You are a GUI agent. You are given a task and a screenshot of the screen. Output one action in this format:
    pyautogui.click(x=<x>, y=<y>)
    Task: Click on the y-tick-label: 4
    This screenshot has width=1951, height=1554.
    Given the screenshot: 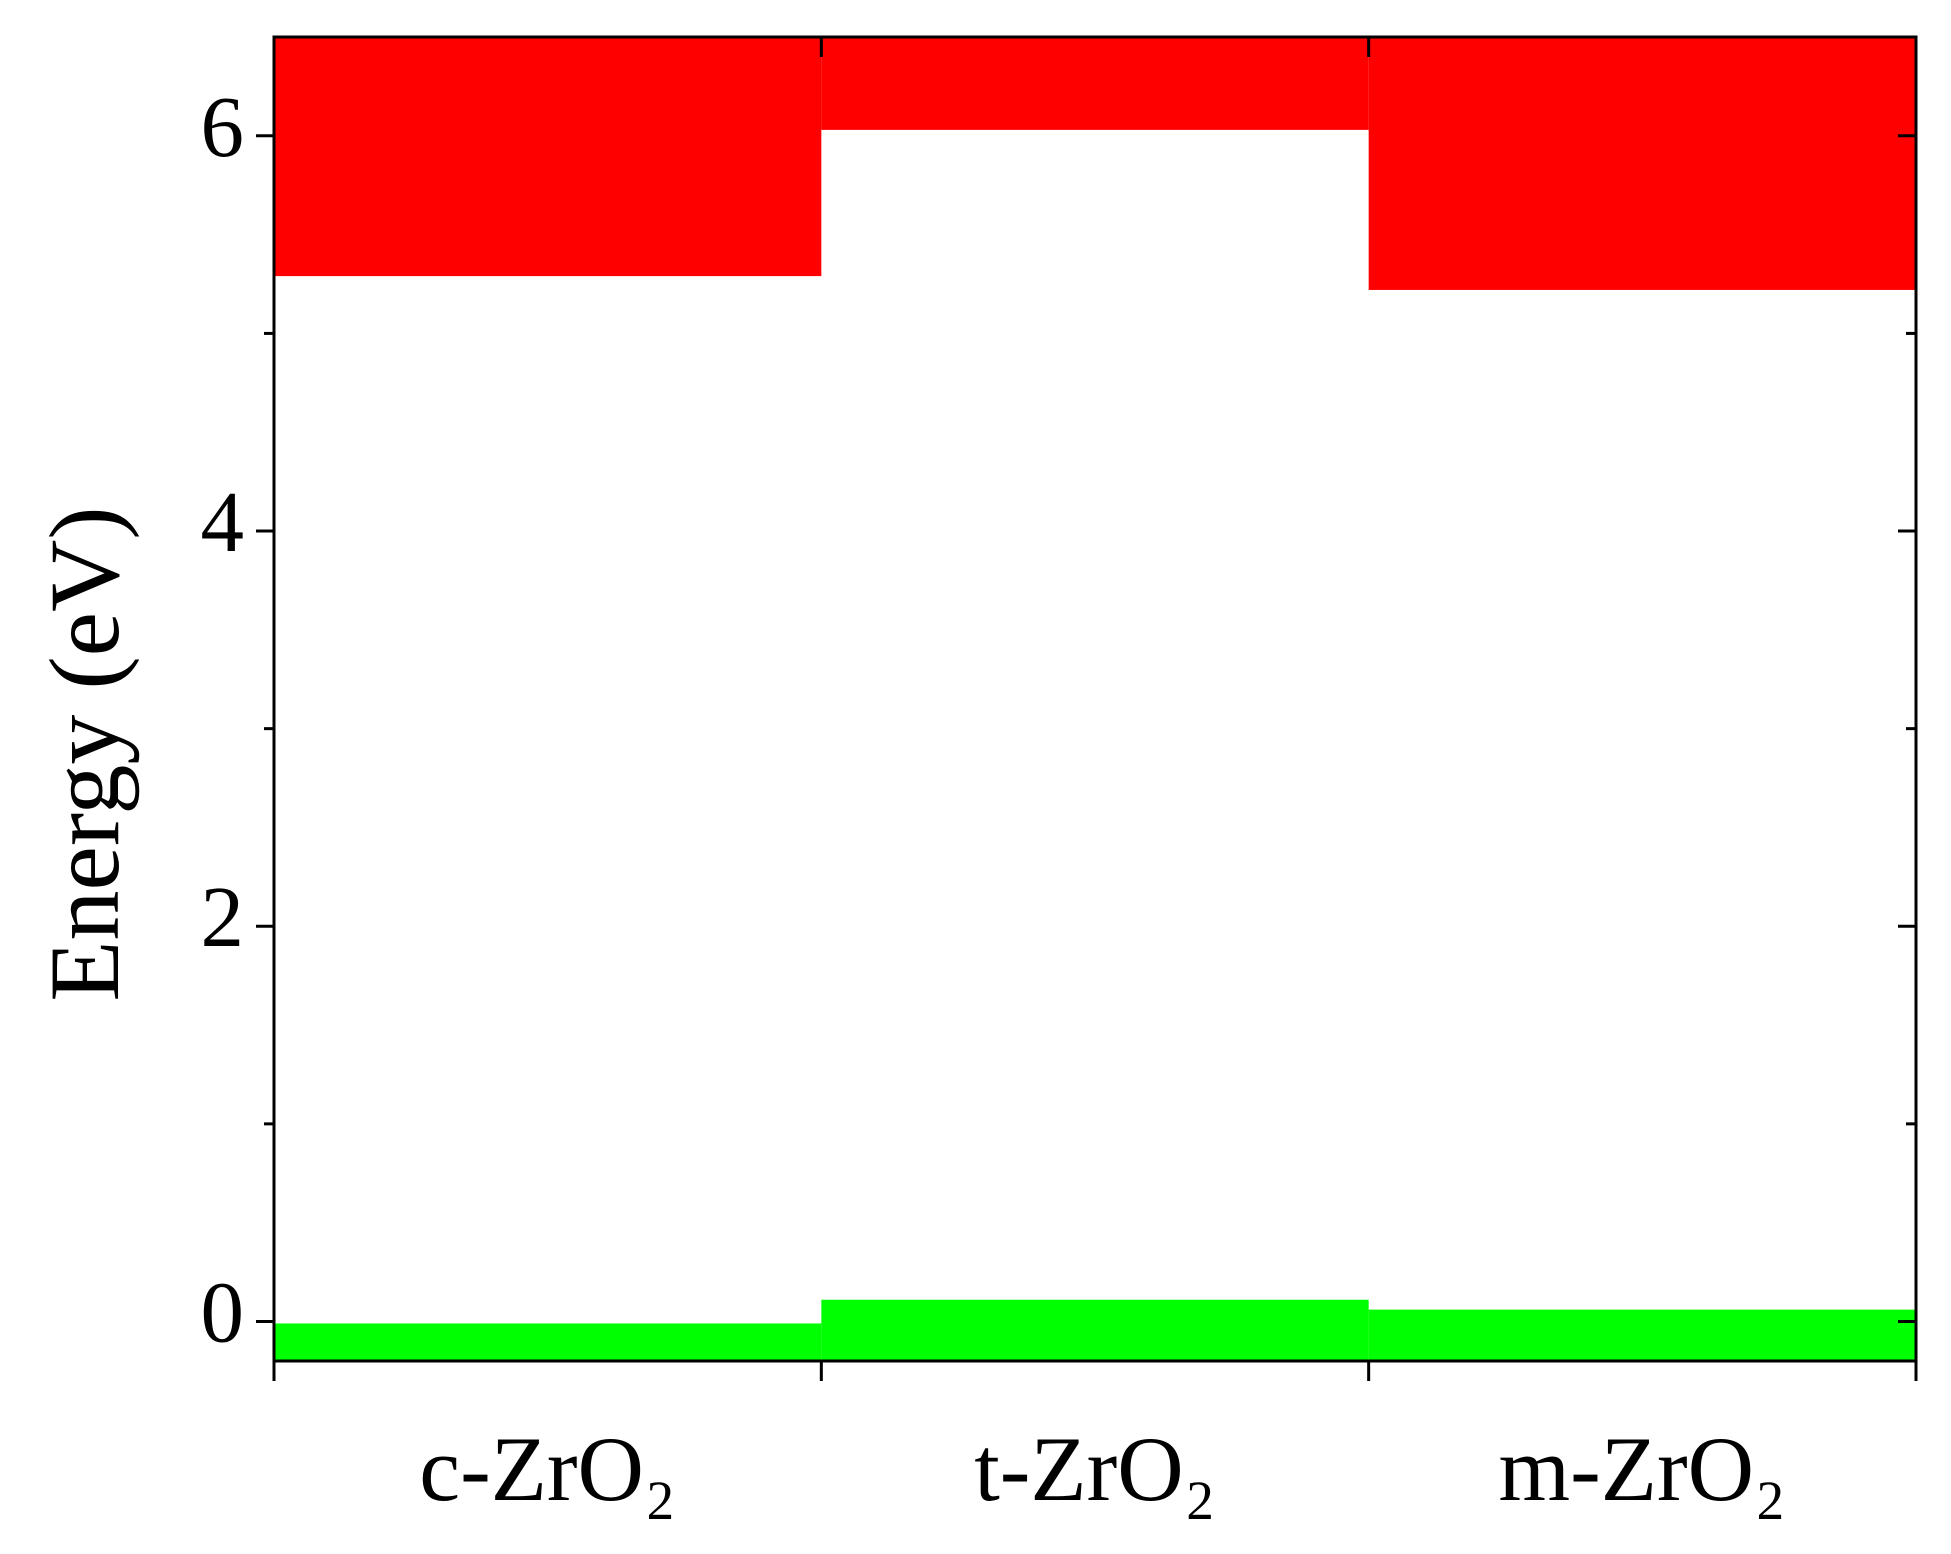 What is the action you would take?
    pyautogui.click(x=223, y=521)
    